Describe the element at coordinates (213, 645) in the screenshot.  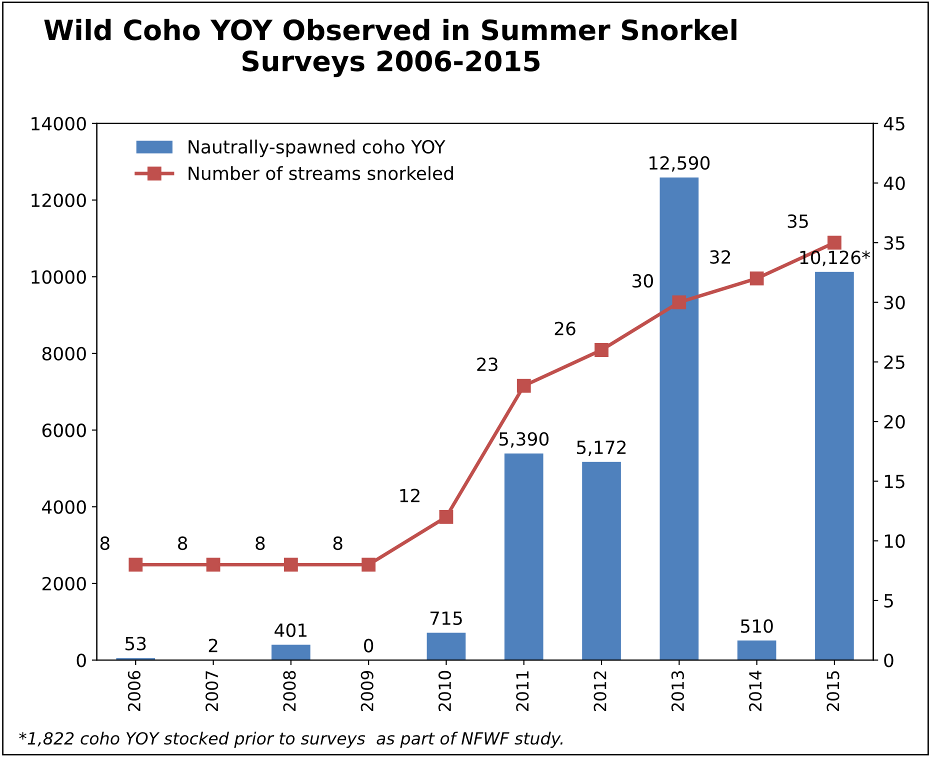
I see `data-label: 2` at that location.